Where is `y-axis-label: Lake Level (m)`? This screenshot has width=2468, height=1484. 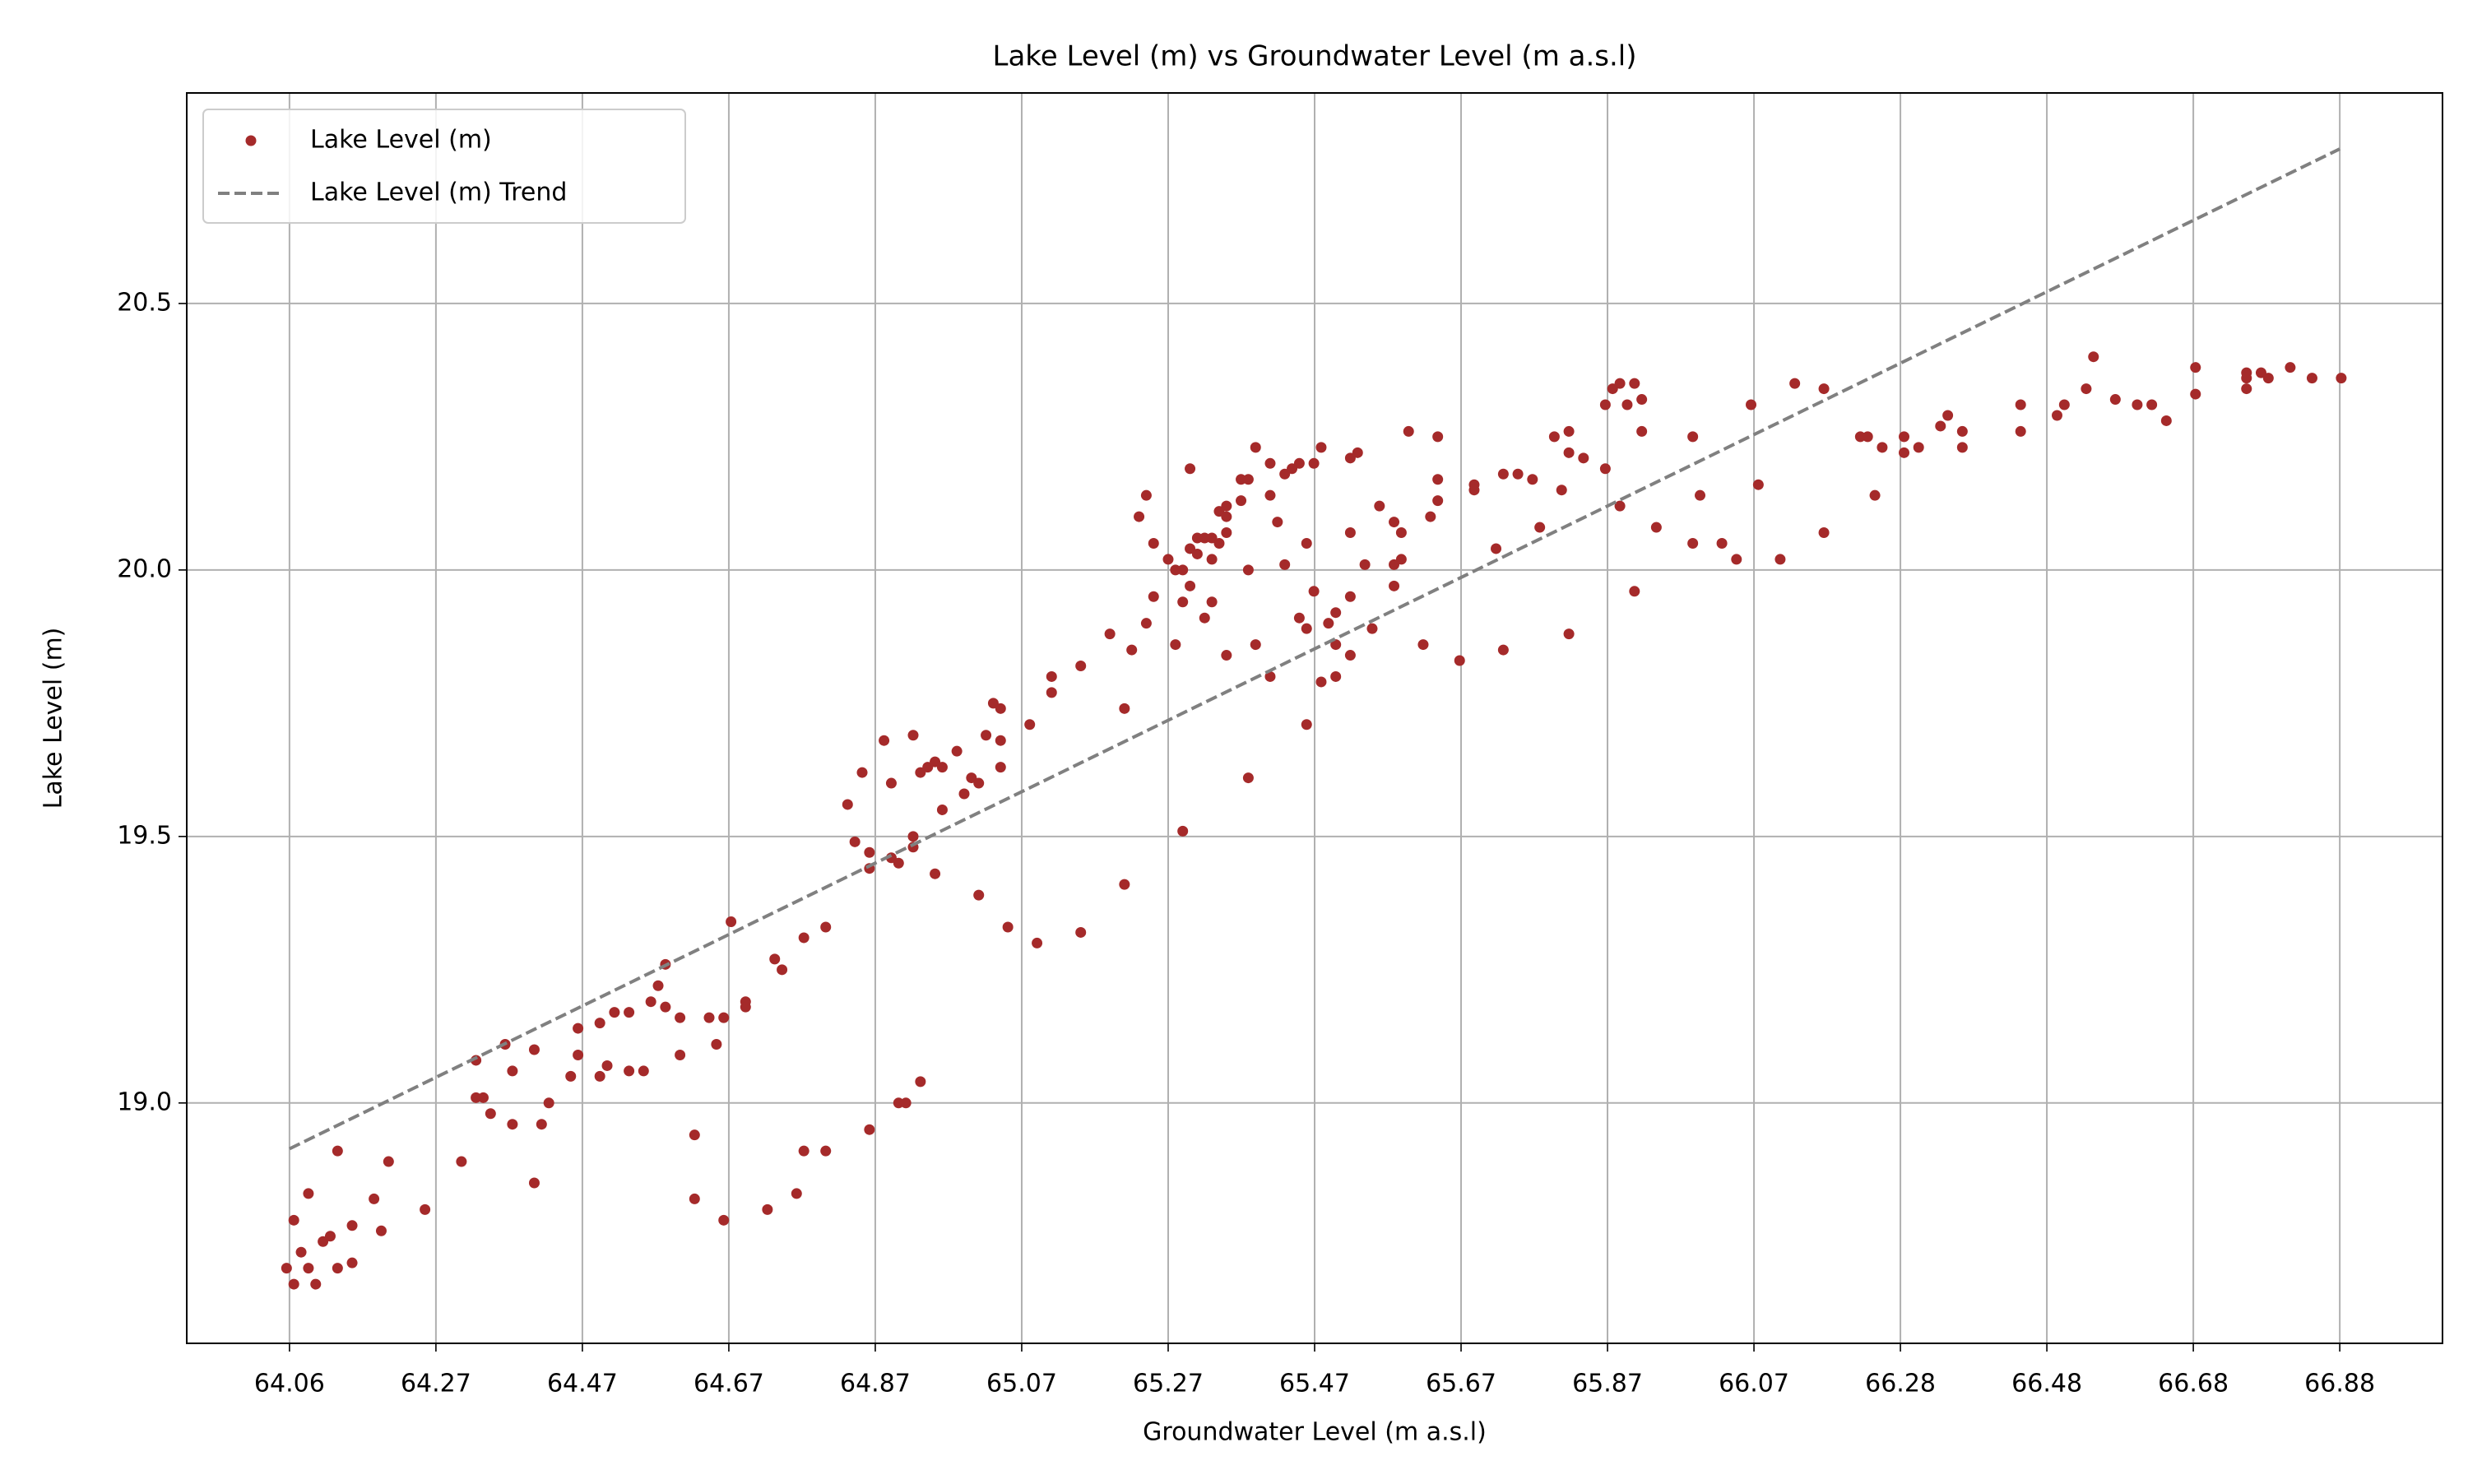 y-axis-label: Lake Level (m) is located at coordinates (53, 718).